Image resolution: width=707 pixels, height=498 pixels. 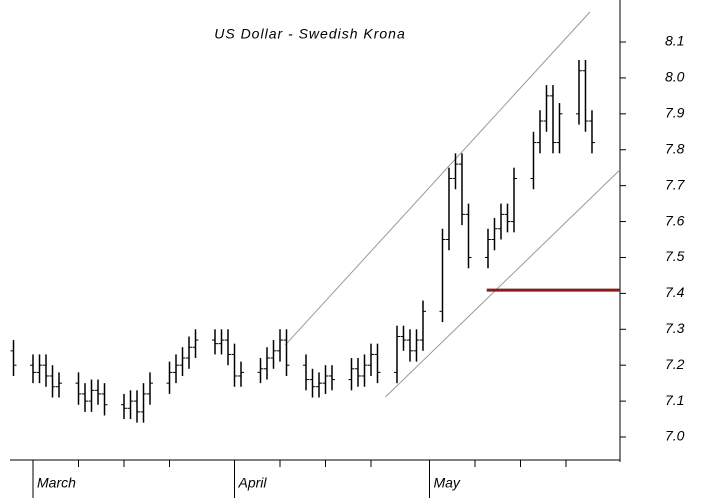 I want to click on y-tick-label: 7.0, so click(x=675, y=436).